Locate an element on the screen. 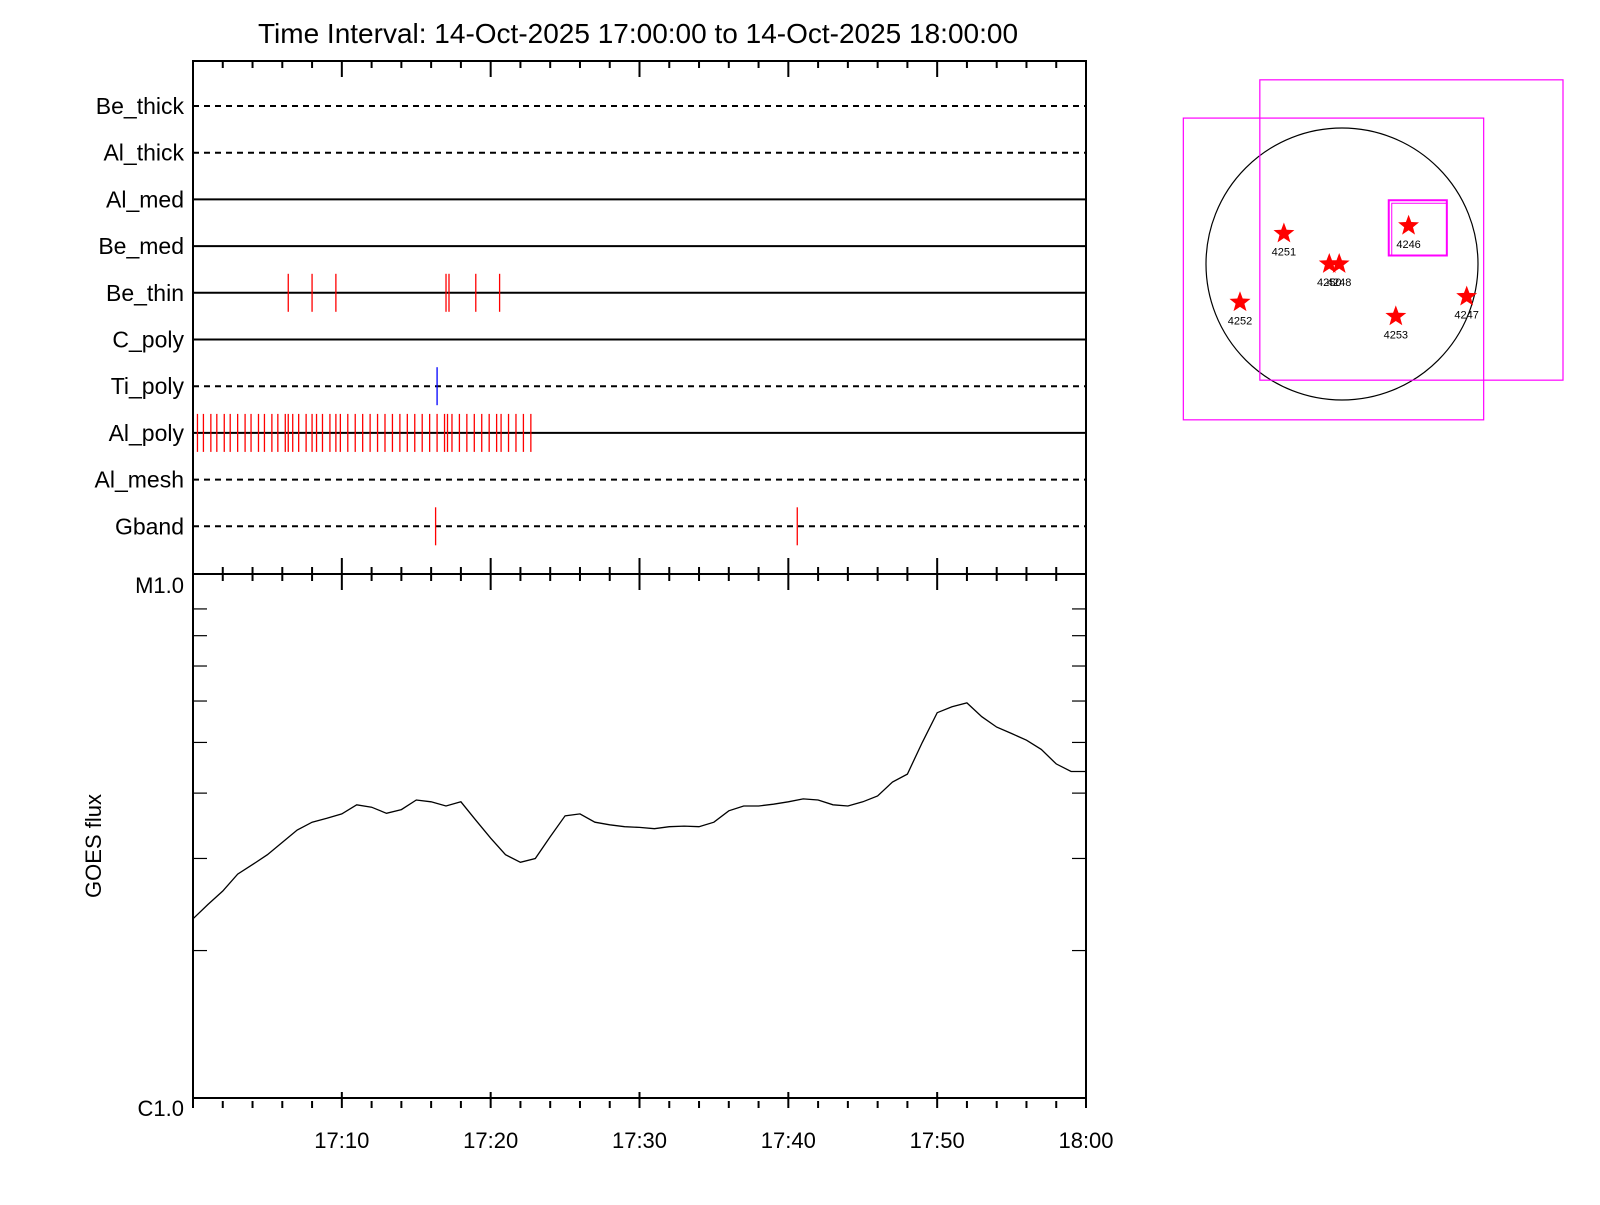 This screenshot has height=1205, width=1600. goes-xtick-label: 17:40 is located at coordinates (788, 1140).